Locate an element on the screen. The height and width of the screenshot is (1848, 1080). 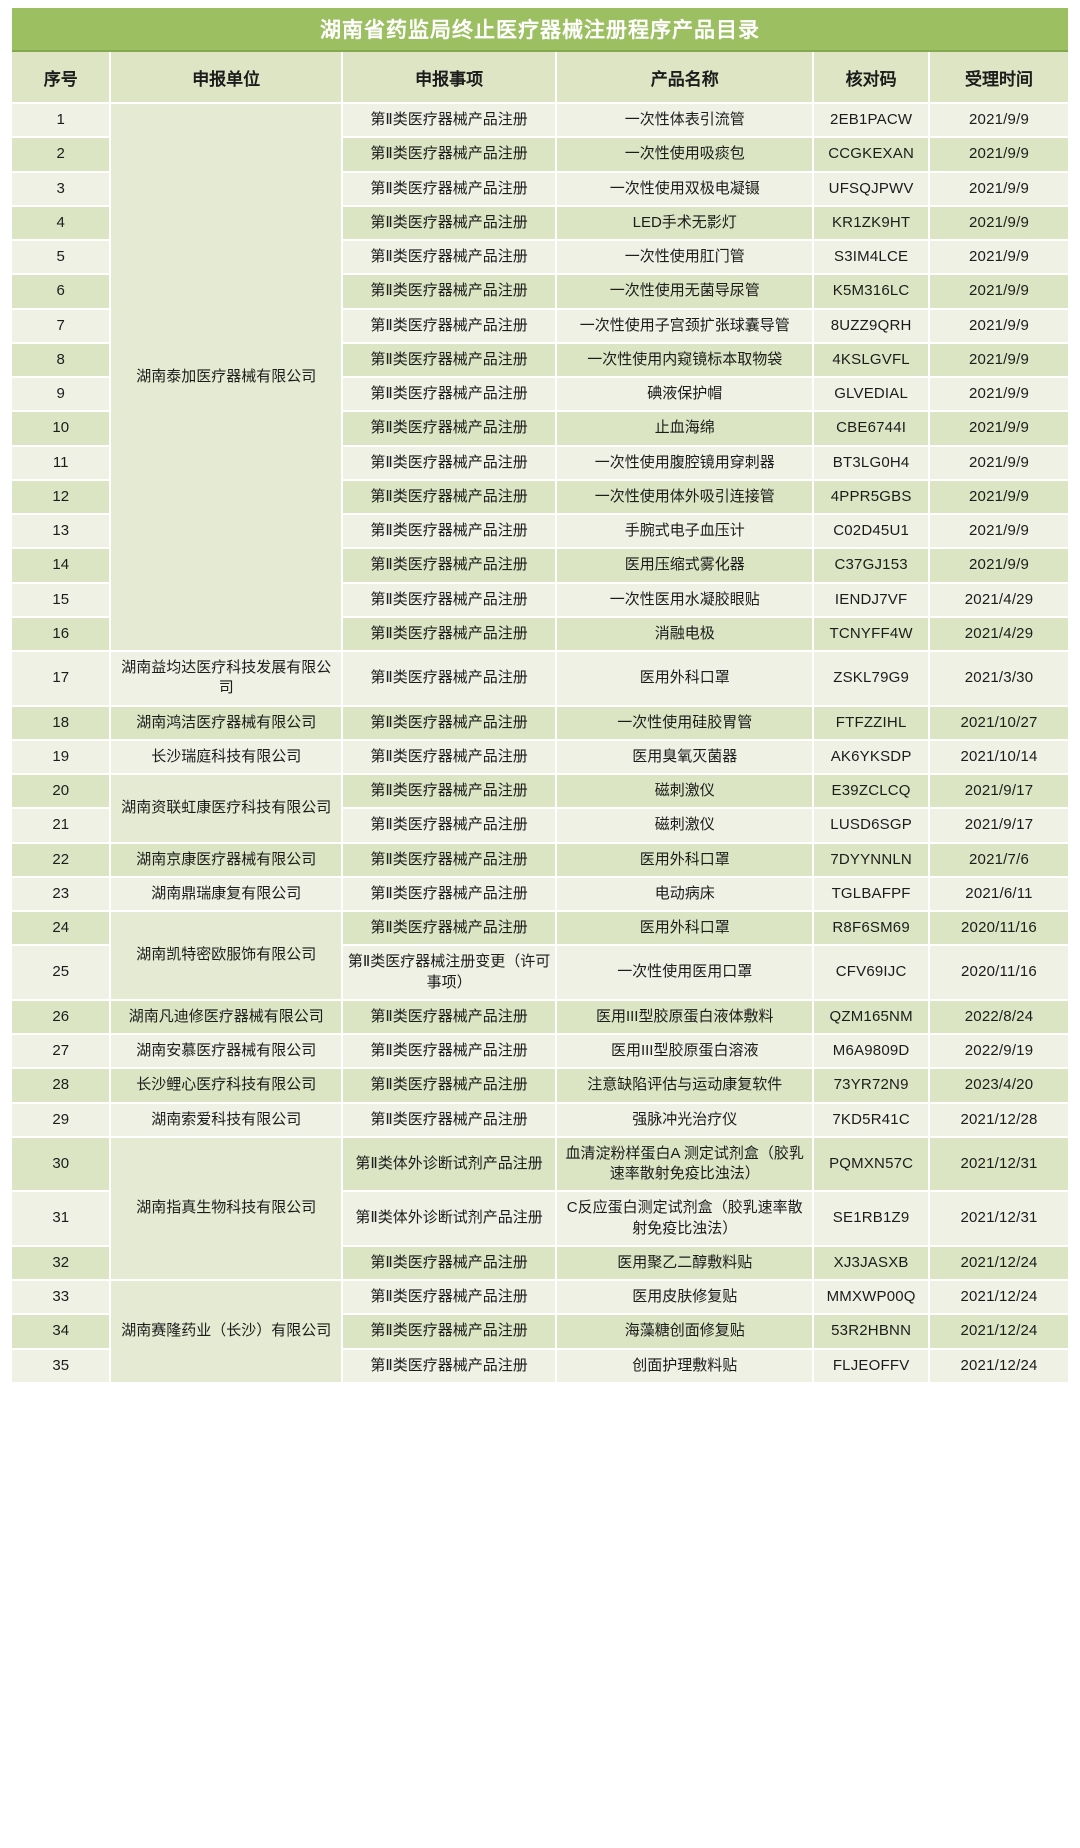
cell-code: QZM165NM is located at coordinates (872, 1017).